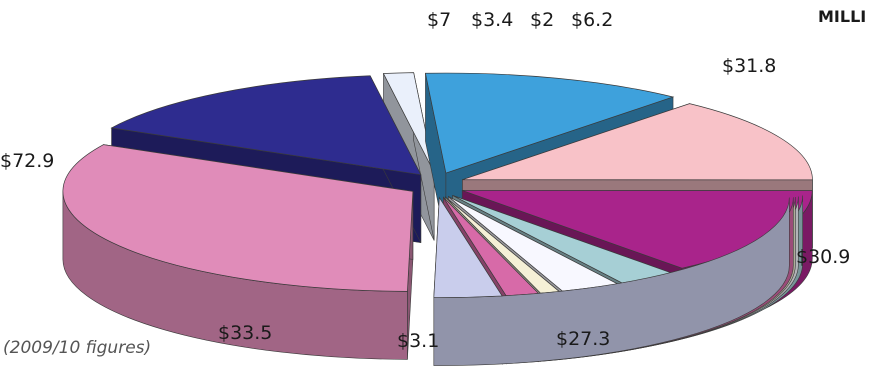 The image size is (874, 374). I want to click on corner-label: MILLI, so click(842, 16).